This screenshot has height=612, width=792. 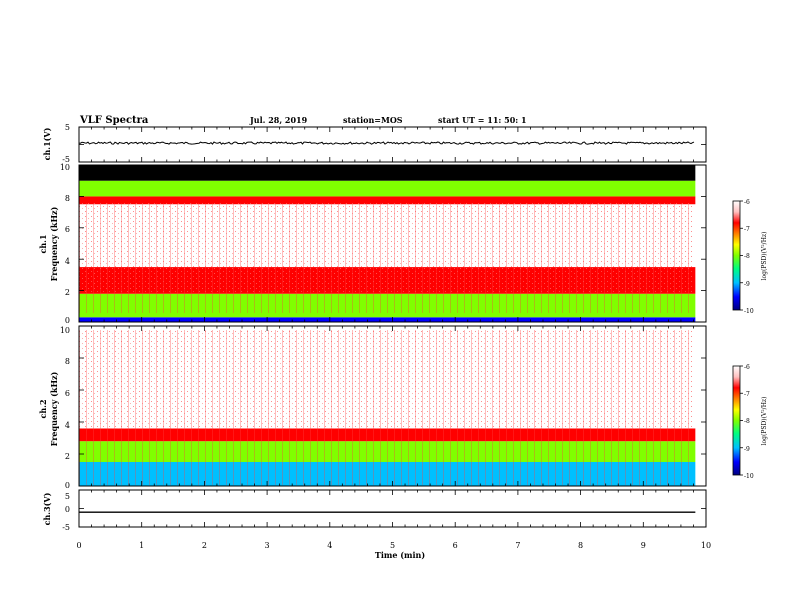 What do you see at coordinates (43, 408) in the screenshot?
I see `ch2-spec-channel-label: ch.2` at bounding box center [43, 408].